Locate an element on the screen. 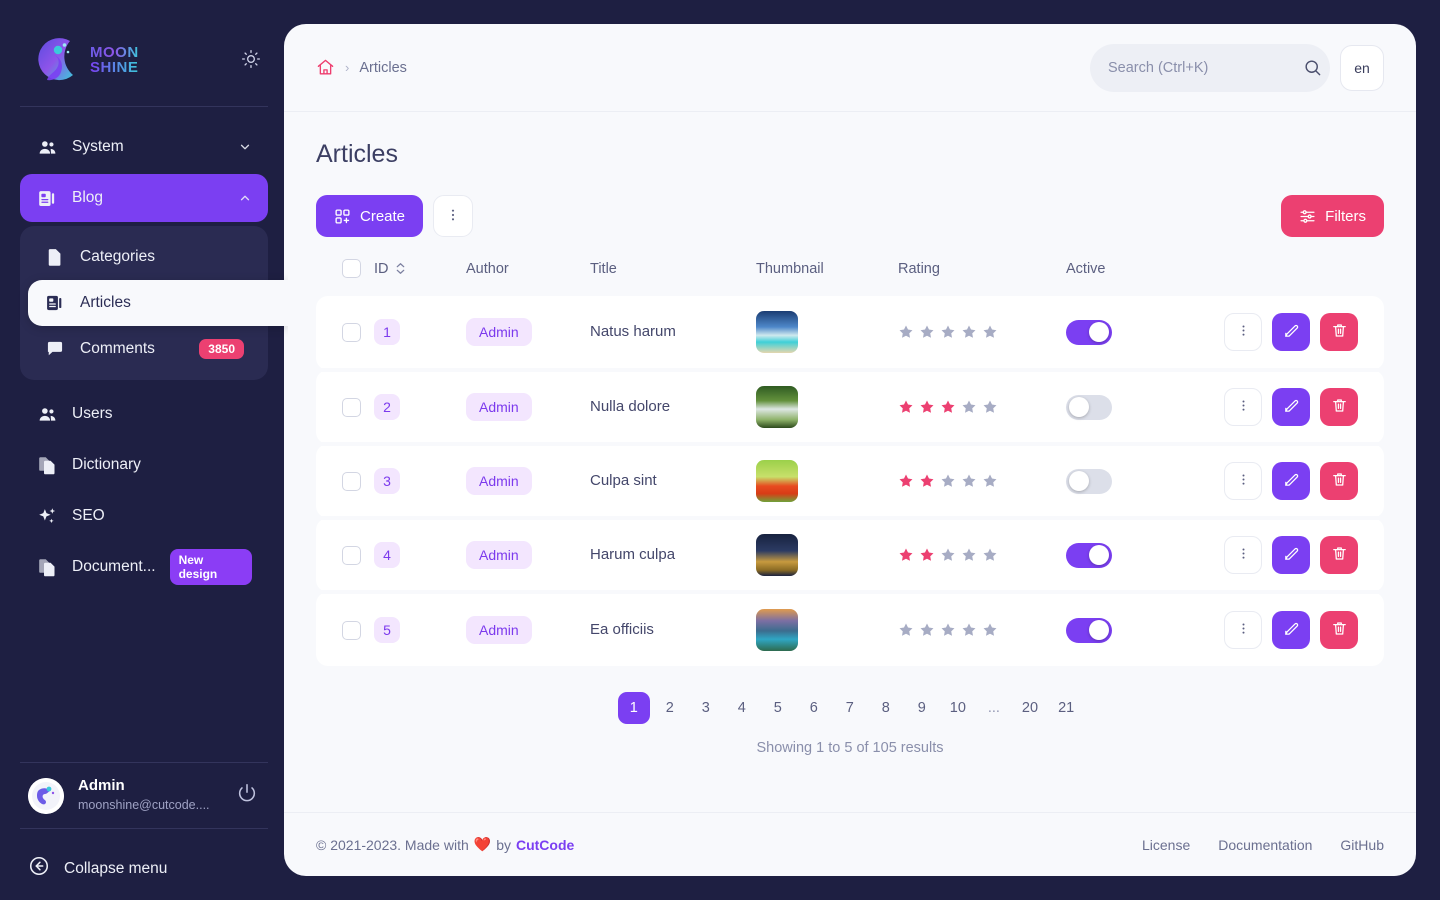 This screenshot has height=900, width=1440. table-row: 1 Admin Natus harum is located at coordinates (850, 333).